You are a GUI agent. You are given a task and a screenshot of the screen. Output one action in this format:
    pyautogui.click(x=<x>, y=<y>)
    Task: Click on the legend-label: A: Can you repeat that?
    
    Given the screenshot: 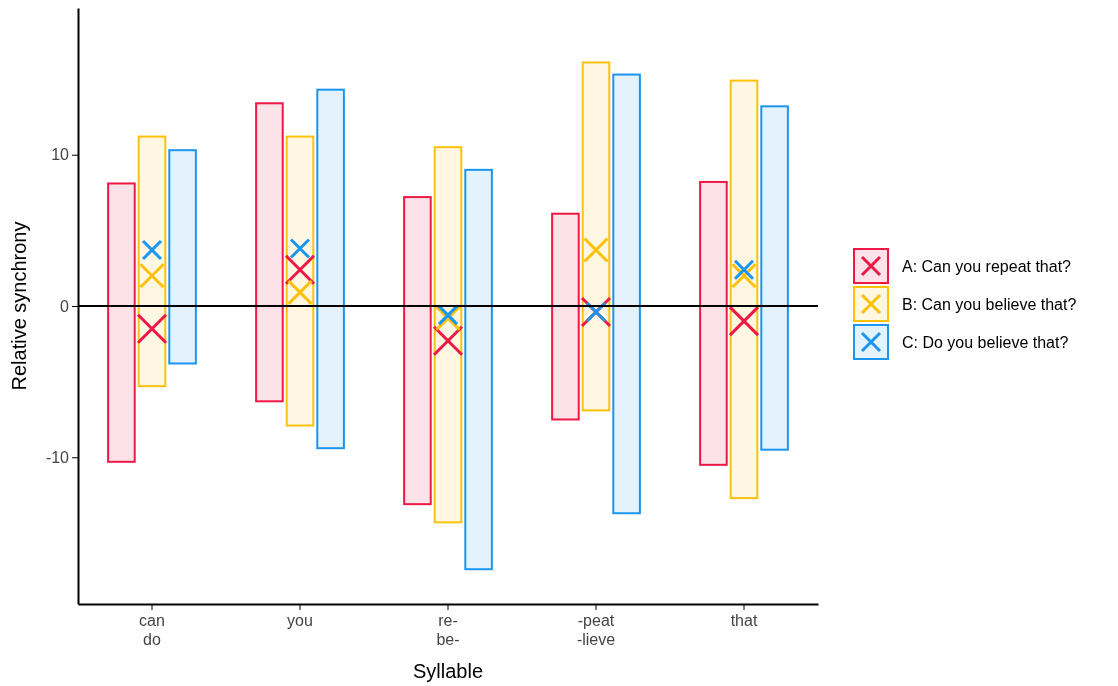 What is the action you would take?
    pyautogui.click(x=987, y=266)
    